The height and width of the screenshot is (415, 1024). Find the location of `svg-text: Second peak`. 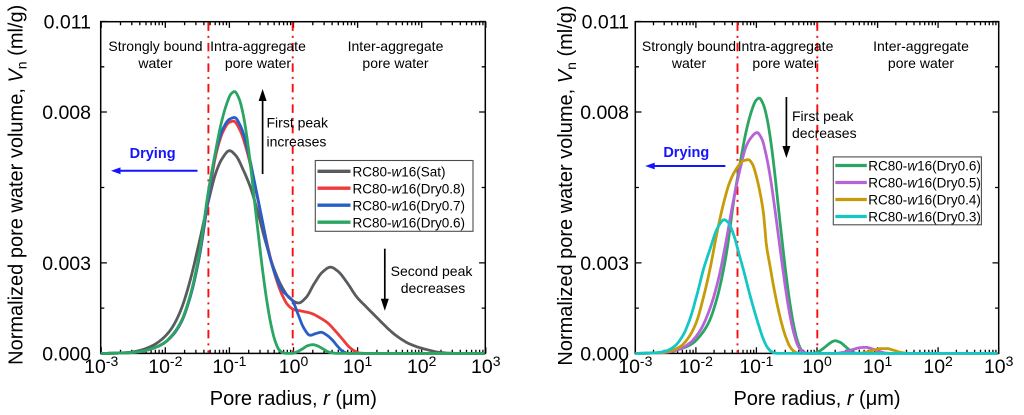

svg-text: Second peak is located at coordinates (432, 271).